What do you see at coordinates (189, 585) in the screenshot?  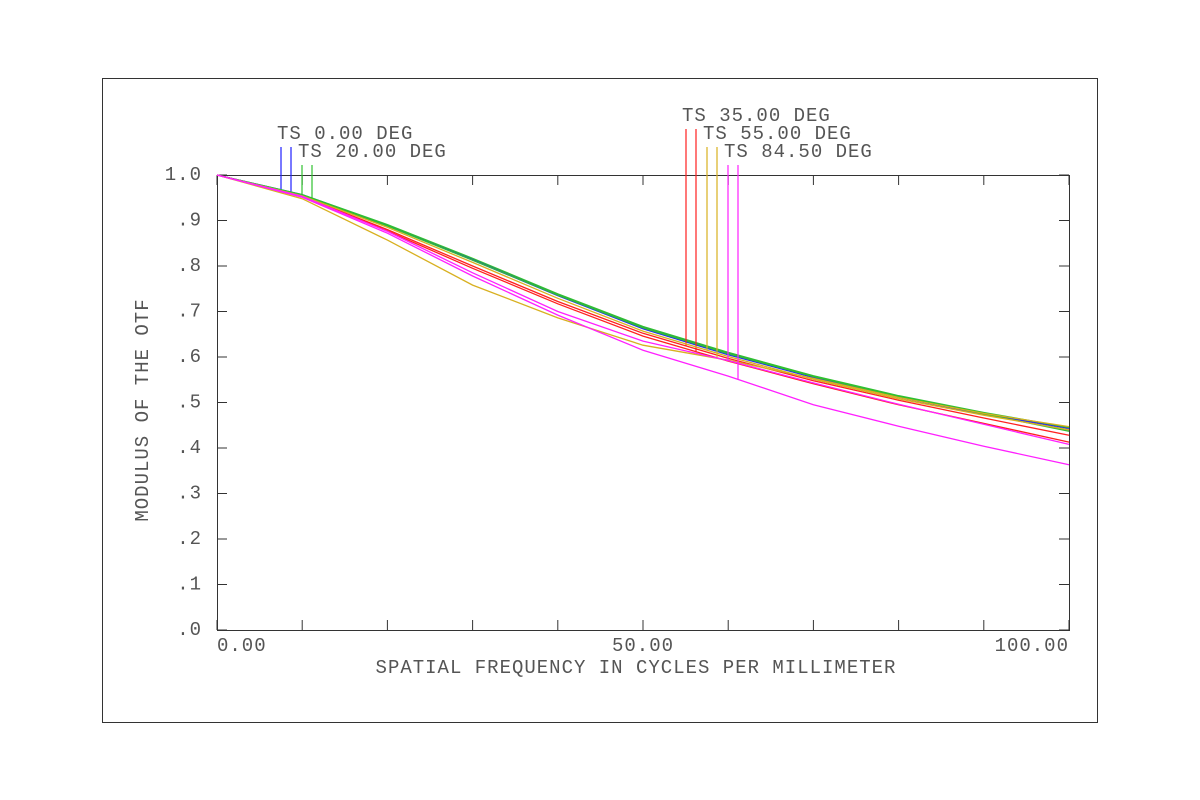 I see `y-tick-label: .1` at bounding box center [189, 585].